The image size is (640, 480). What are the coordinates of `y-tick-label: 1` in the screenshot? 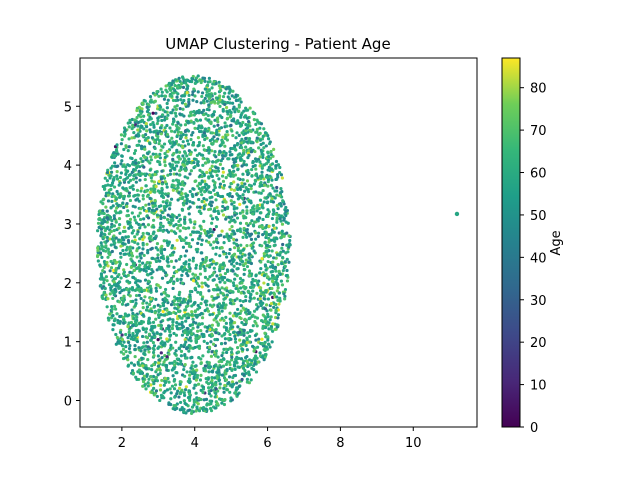 It's located at (68, 343).